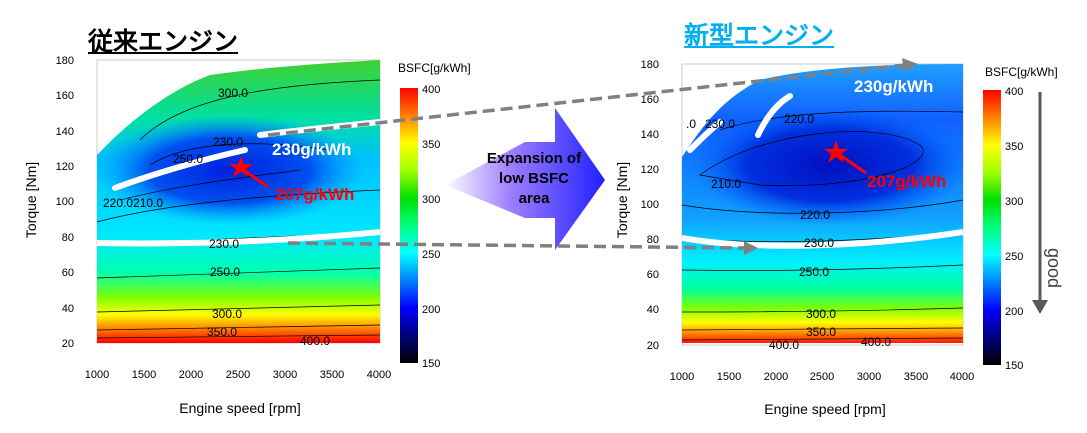 Image resolution: width=1087 pixels, height=433 pixels. What do you see at coordinates (133, 203) in the screenshot?
I see `contour-label: 220.0210.0` at bounding box center [133, 203].